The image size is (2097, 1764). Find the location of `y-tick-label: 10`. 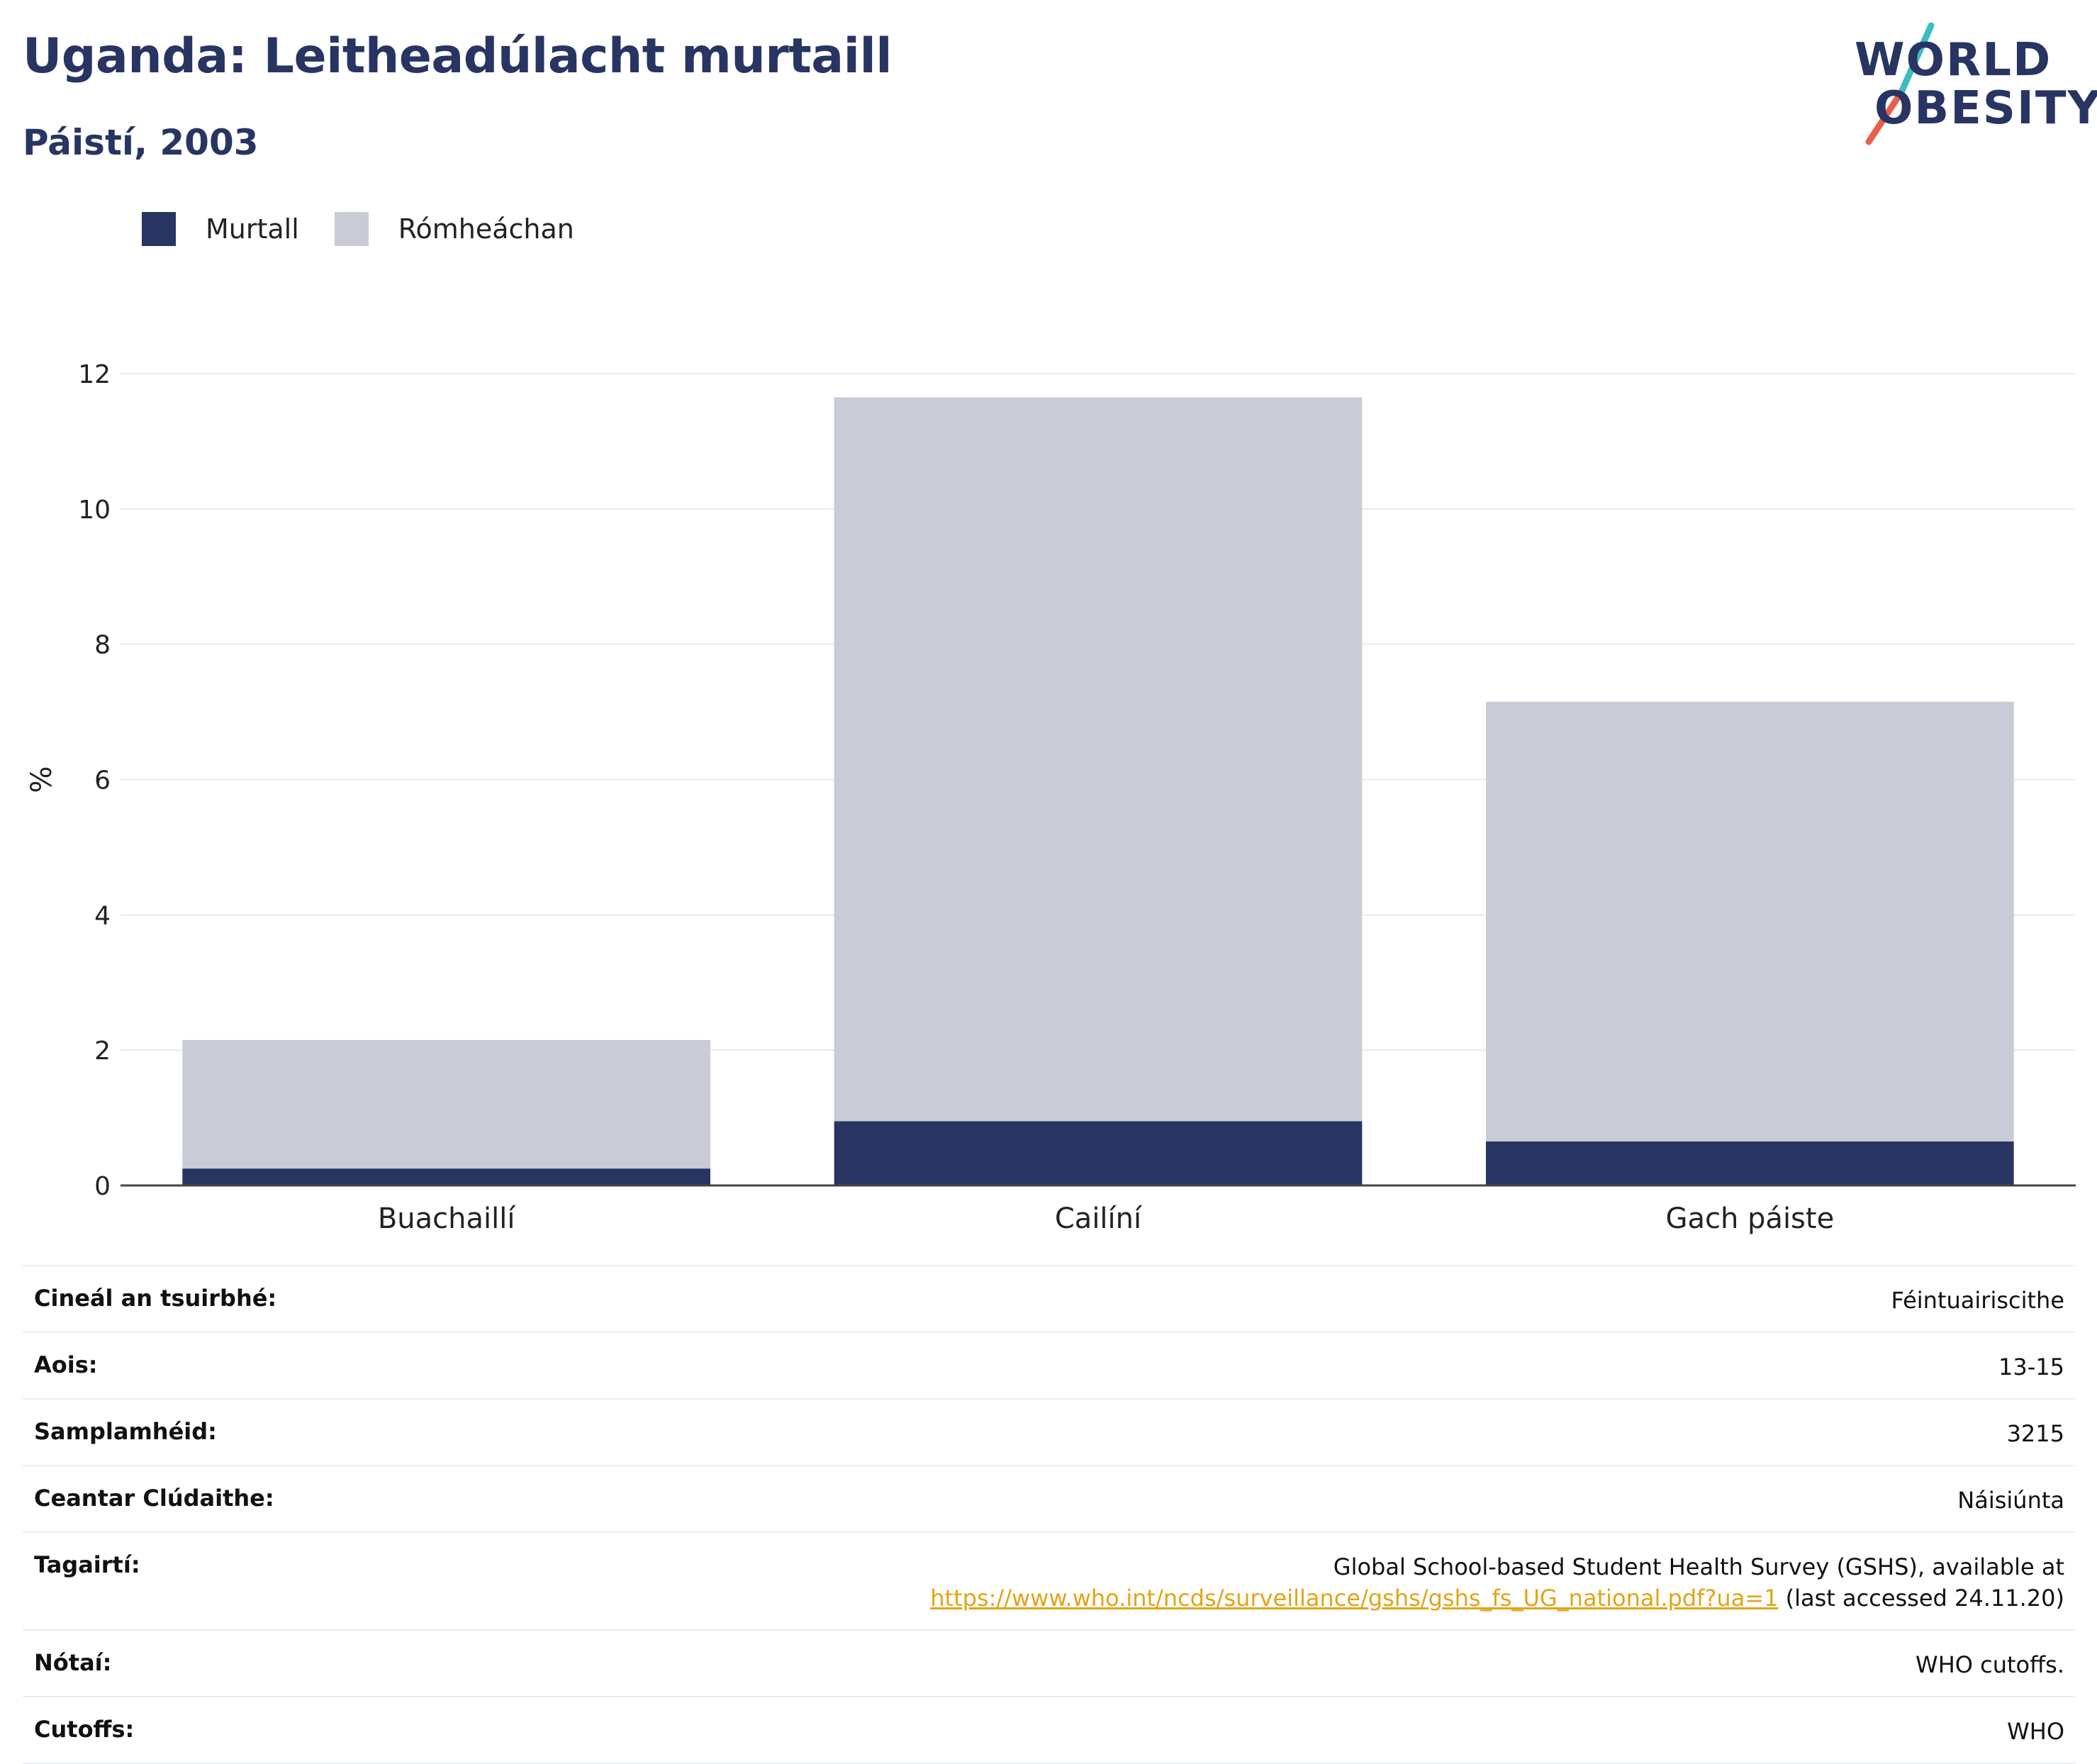

y-tick-label: 10 is located at coordinates (94, 510).